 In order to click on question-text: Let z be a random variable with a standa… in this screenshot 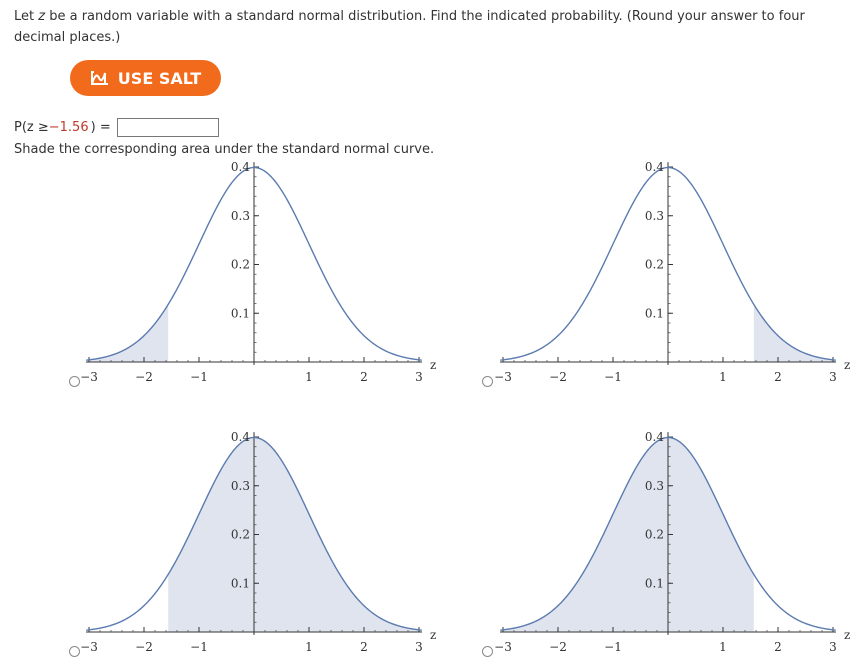, I will do `click(409, 27)`.